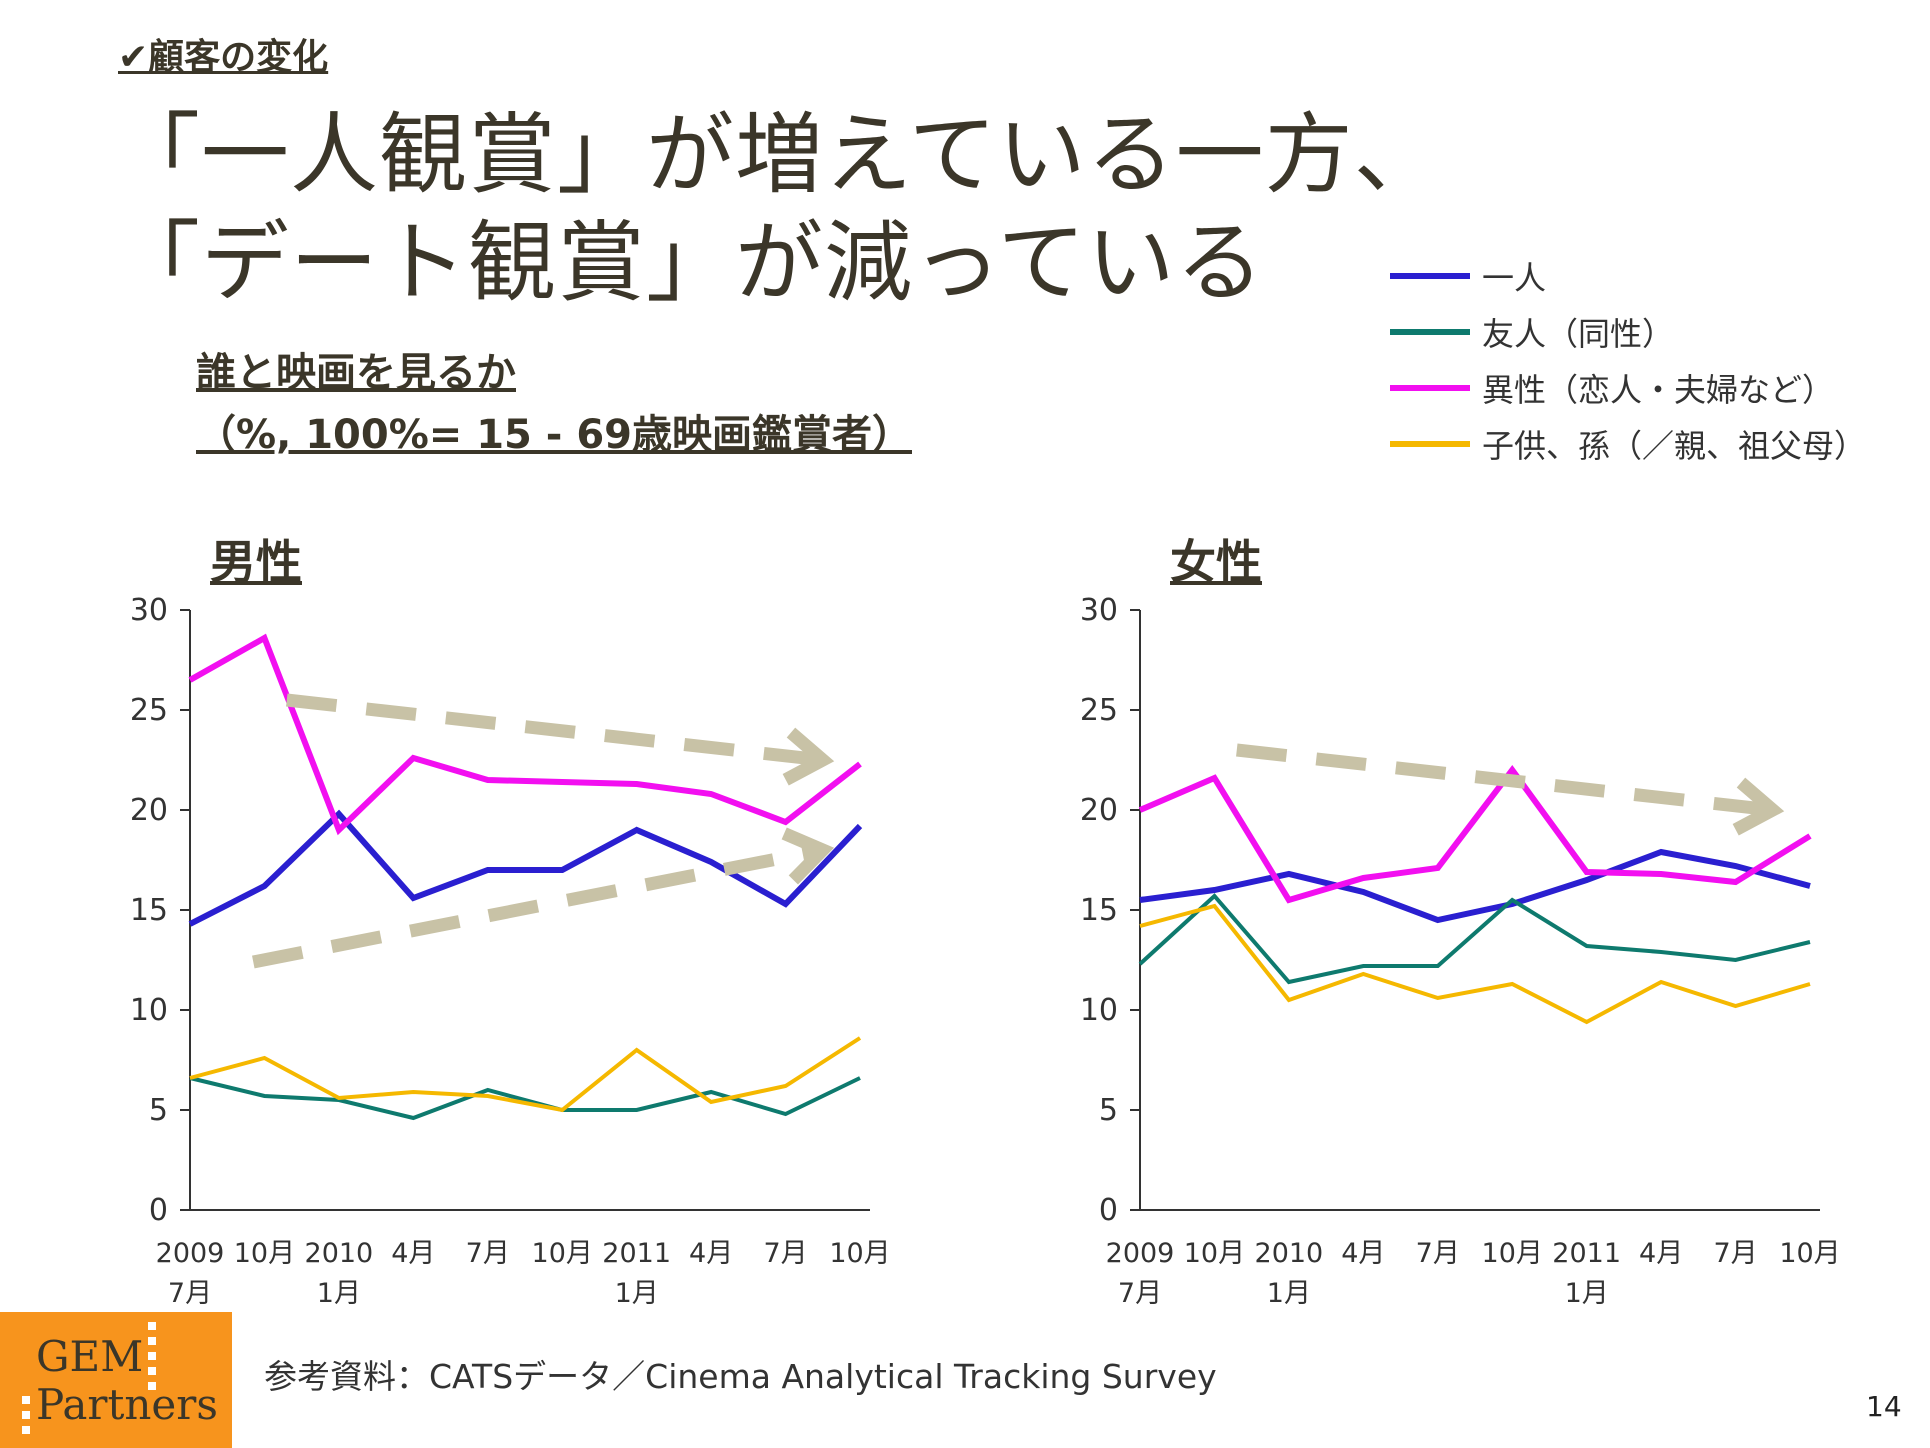 This screenshot has height=1448, width=1930. What do you see at coordinates (127, 1404) in the screenshot?
I see `logo-text-partners: Partners` at bounding box center [127, 1404].